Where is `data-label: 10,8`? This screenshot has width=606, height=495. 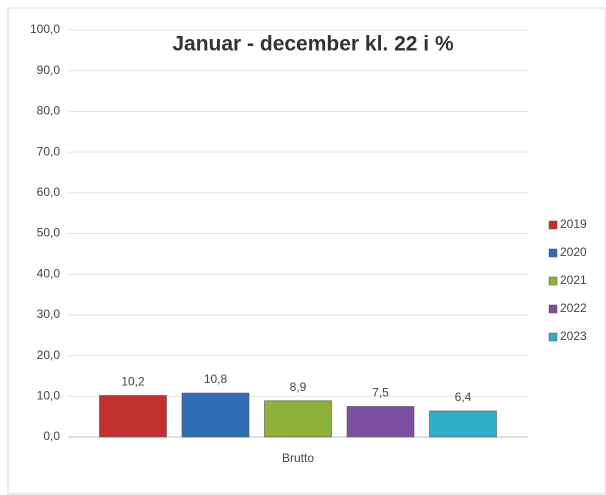
data-label: 10,8 is located at coordinates (216, 379).